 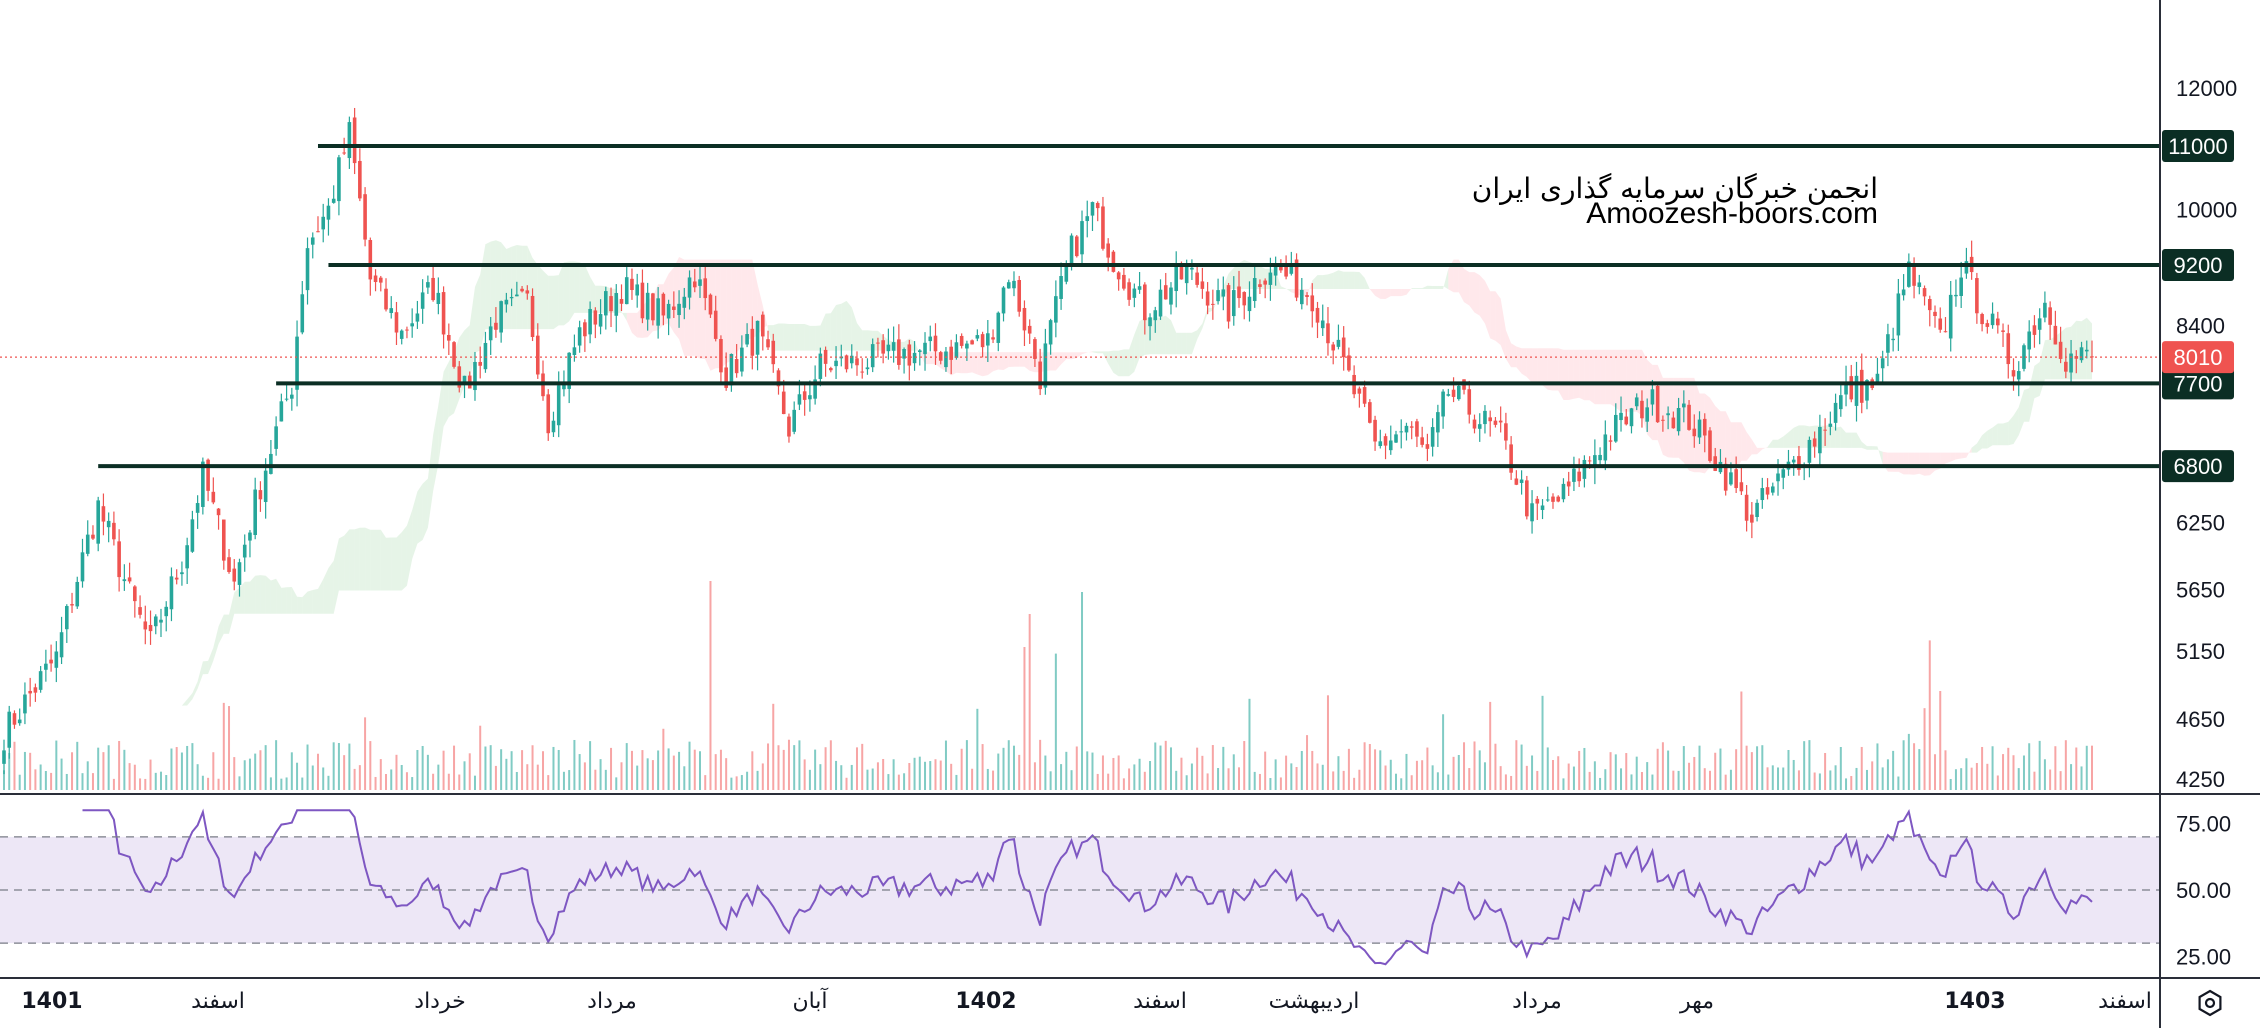 What do you see at coordinates (2200, 779) in the screenshot?
I see `price-tick-label: 4250` at bounding box center [2200, 779].